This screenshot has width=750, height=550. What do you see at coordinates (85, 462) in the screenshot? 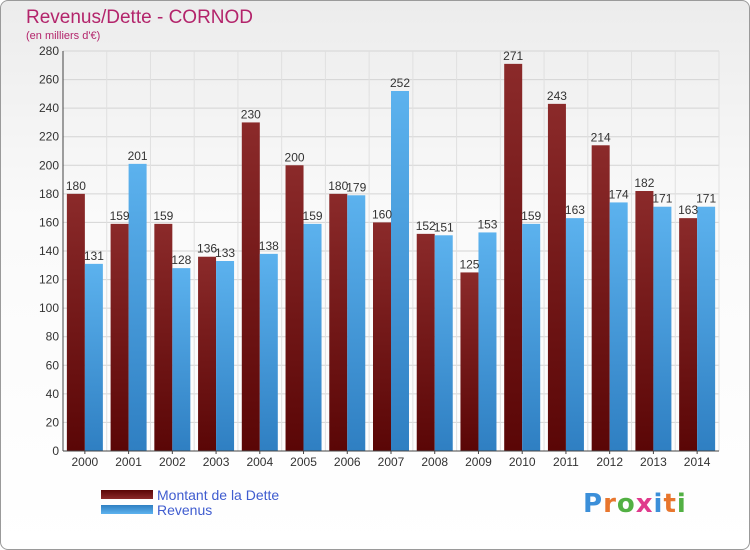
I see `x-tick-label: 2000` at bounding box center [85, 462].